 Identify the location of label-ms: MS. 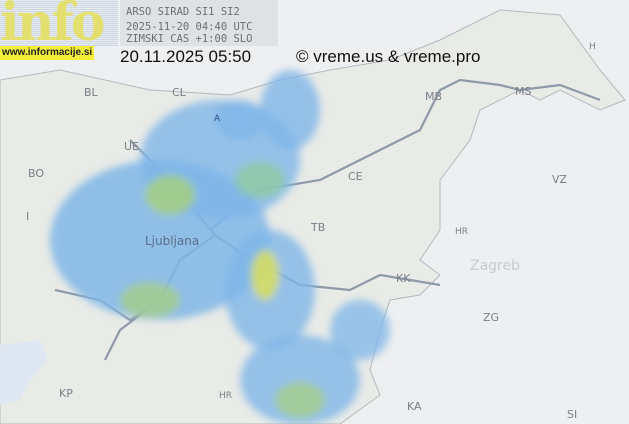
(523, 91).